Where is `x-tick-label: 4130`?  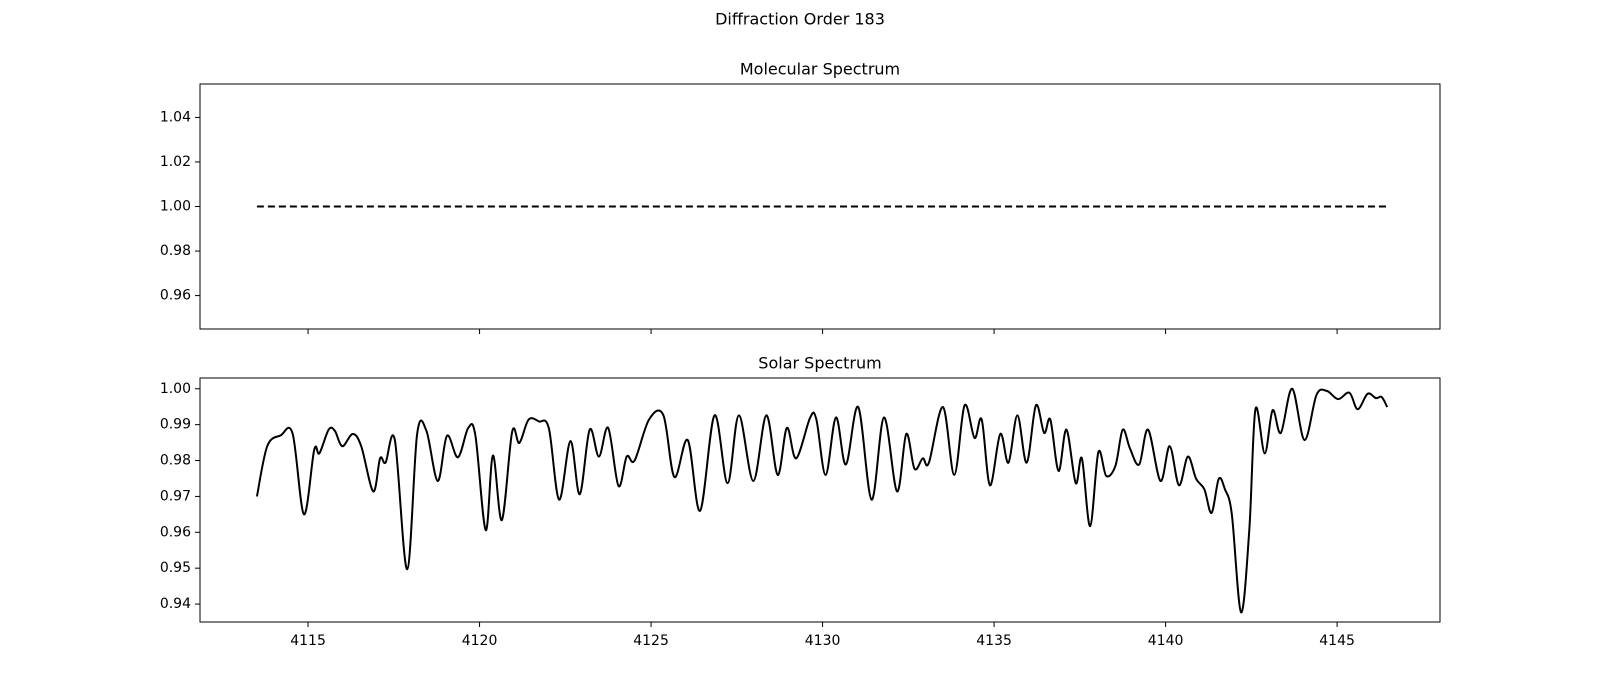 x-tick-label: 4130 is located at coordinates (823, 641).